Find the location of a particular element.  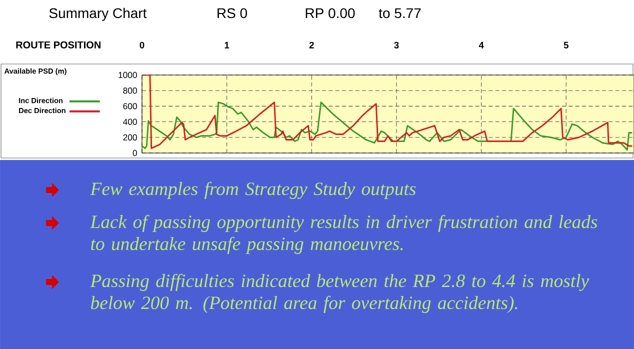

y-tick-label: 600 is located at coordinates (130, 106).